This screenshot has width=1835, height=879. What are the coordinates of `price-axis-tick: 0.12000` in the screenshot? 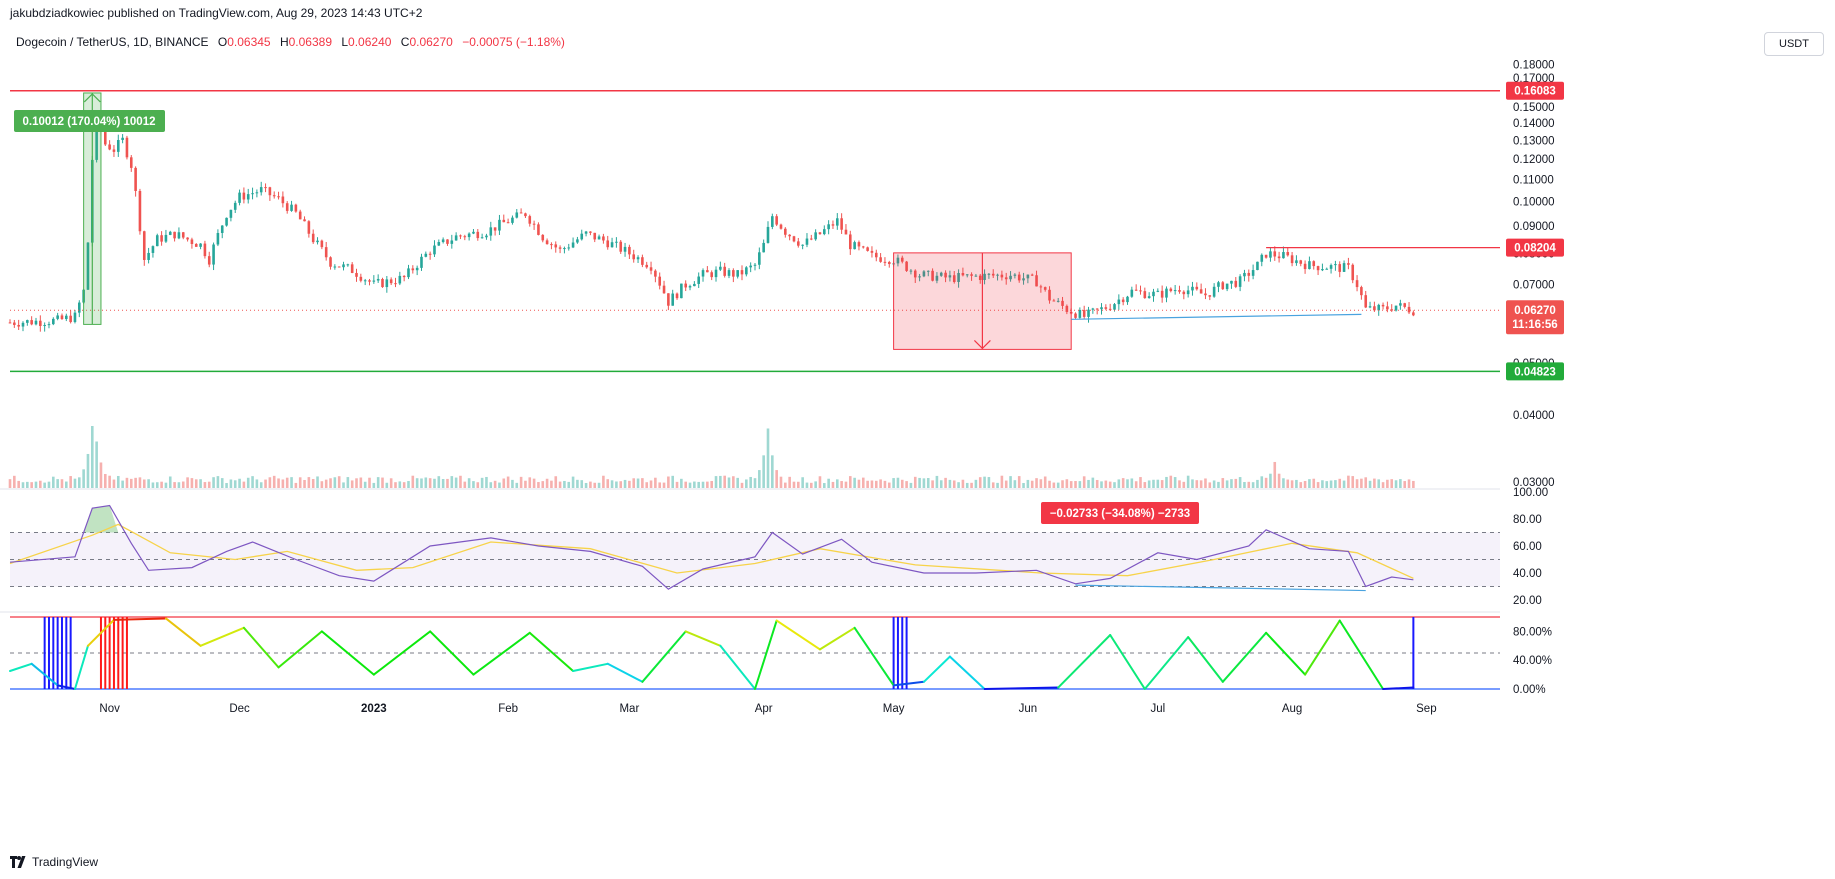 It's located at (1534, 160).